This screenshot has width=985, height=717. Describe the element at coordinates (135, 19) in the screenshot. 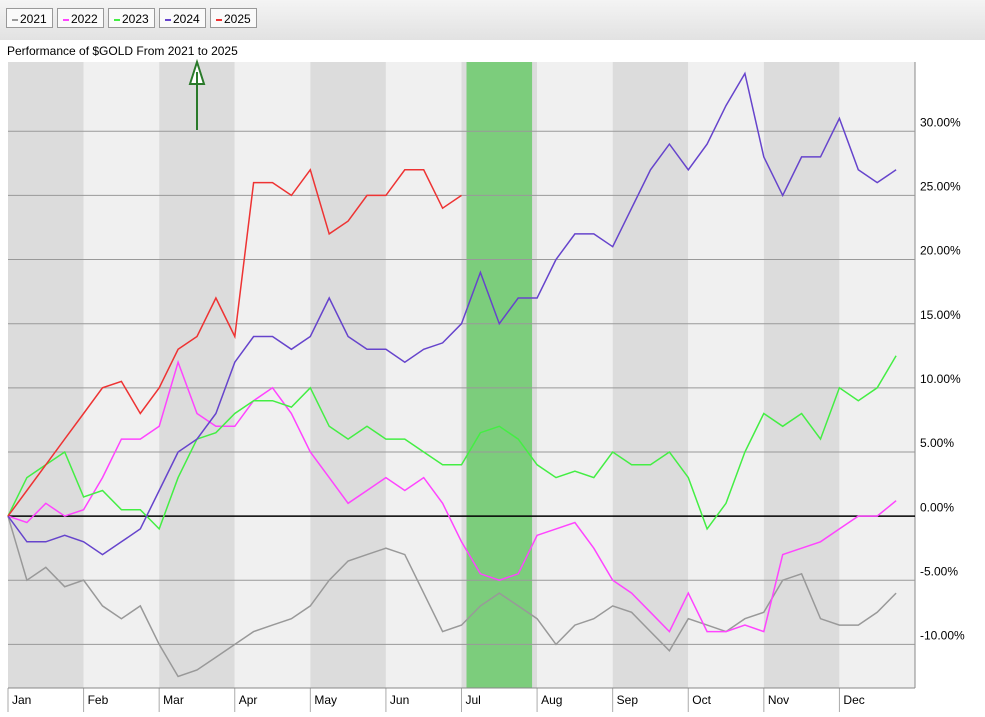

I see `legend-label: 2023` at that location.